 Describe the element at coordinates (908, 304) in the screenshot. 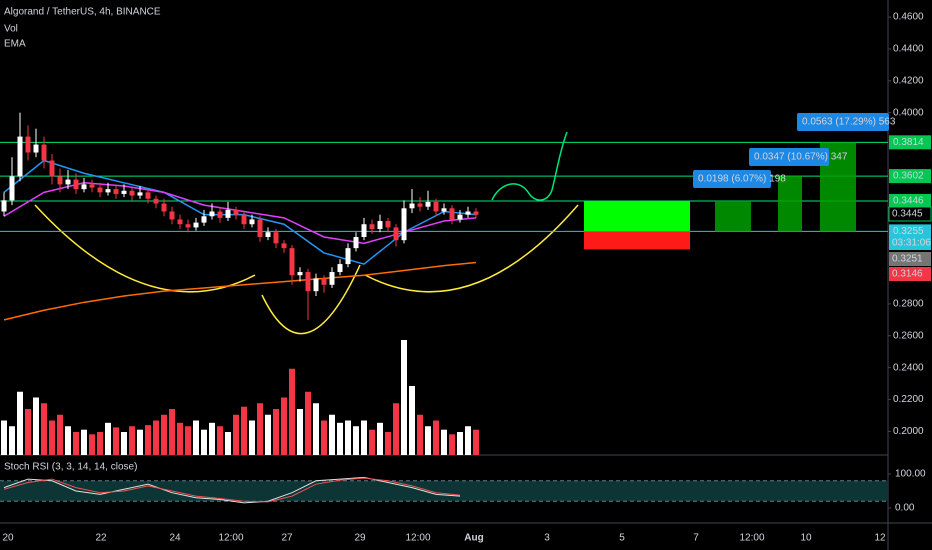

I see `y-tick-label: 0.2800` at that location.